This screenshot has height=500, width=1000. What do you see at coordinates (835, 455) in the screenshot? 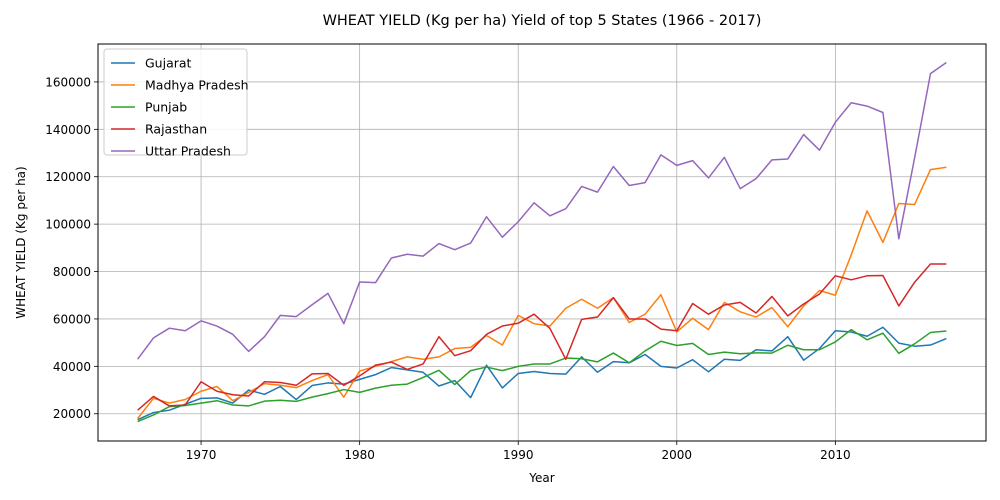
I see `x-tick-label: 2010` at bounding box center [835, 455].